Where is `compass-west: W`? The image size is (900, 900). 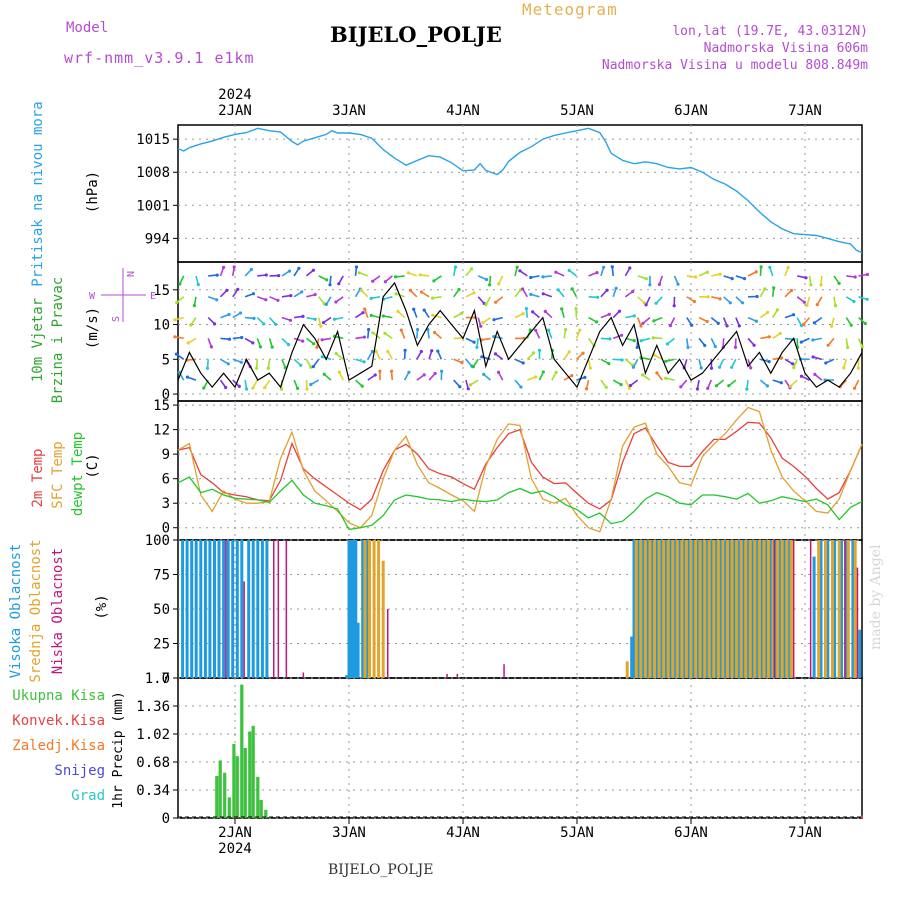
compass-west: W is located at coordinates (92, 296).